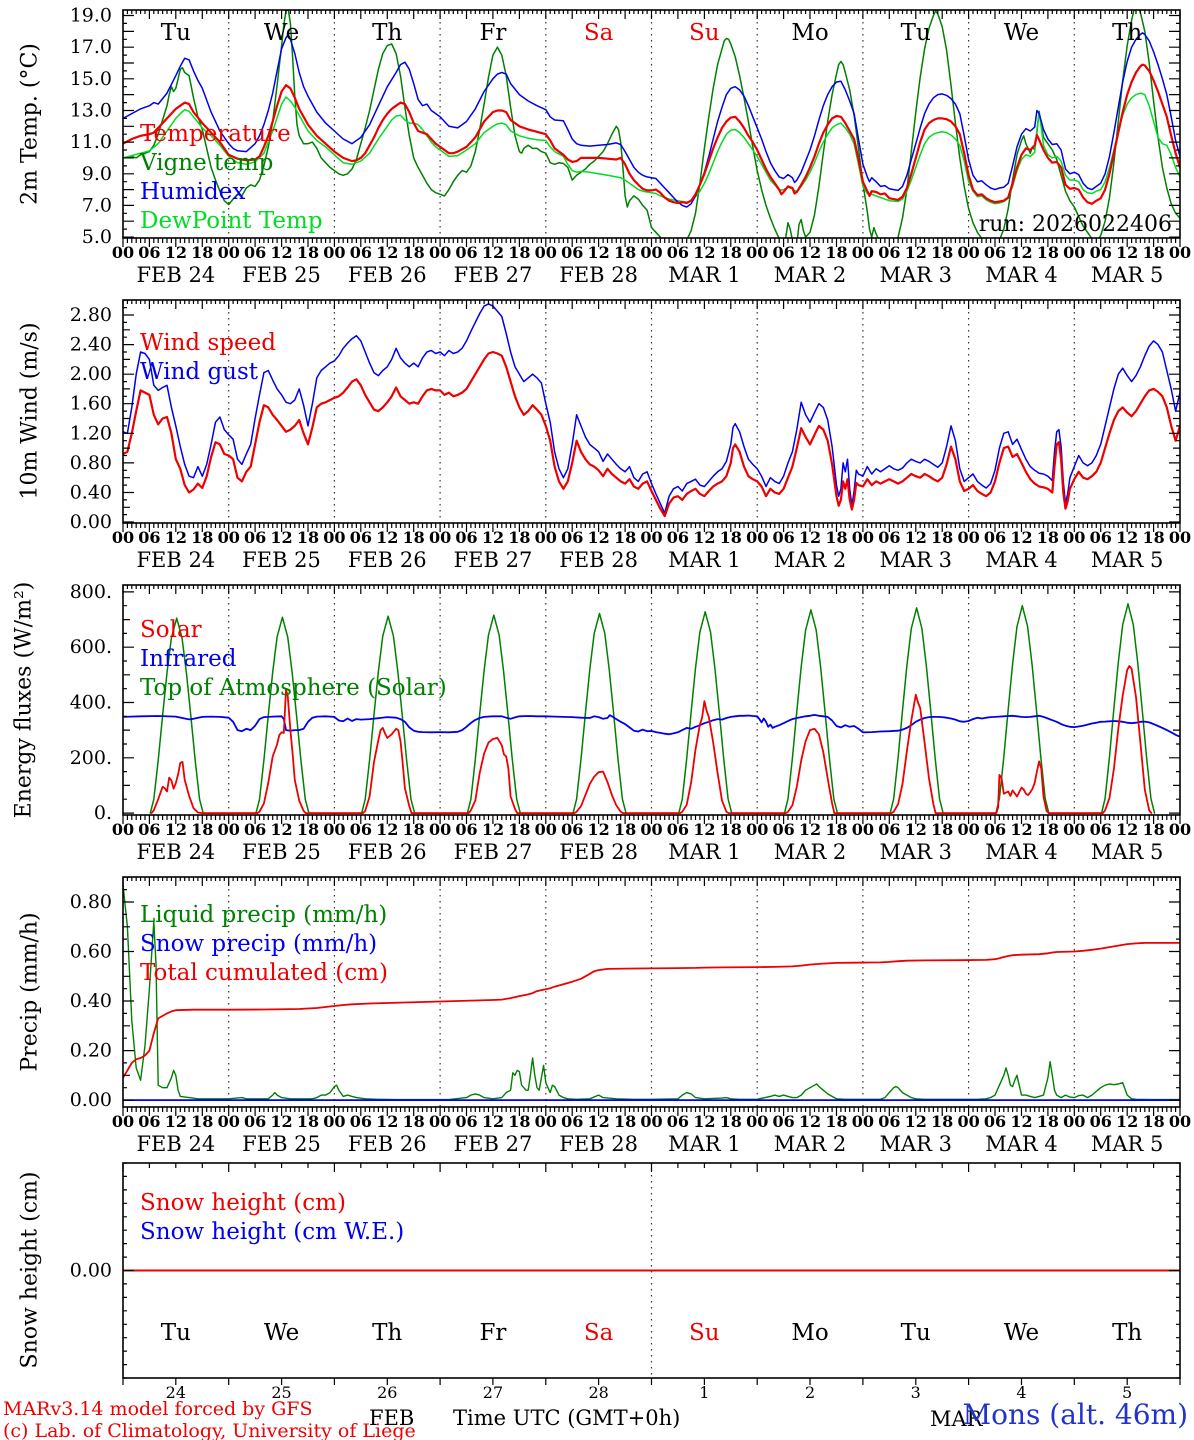 The width and height of the screenshot is (1194, 1440). What do you see at coordinates (916, 1333) in the screenshot?
I see `day-name-label: Tu` at bounding box center [916, 1333].